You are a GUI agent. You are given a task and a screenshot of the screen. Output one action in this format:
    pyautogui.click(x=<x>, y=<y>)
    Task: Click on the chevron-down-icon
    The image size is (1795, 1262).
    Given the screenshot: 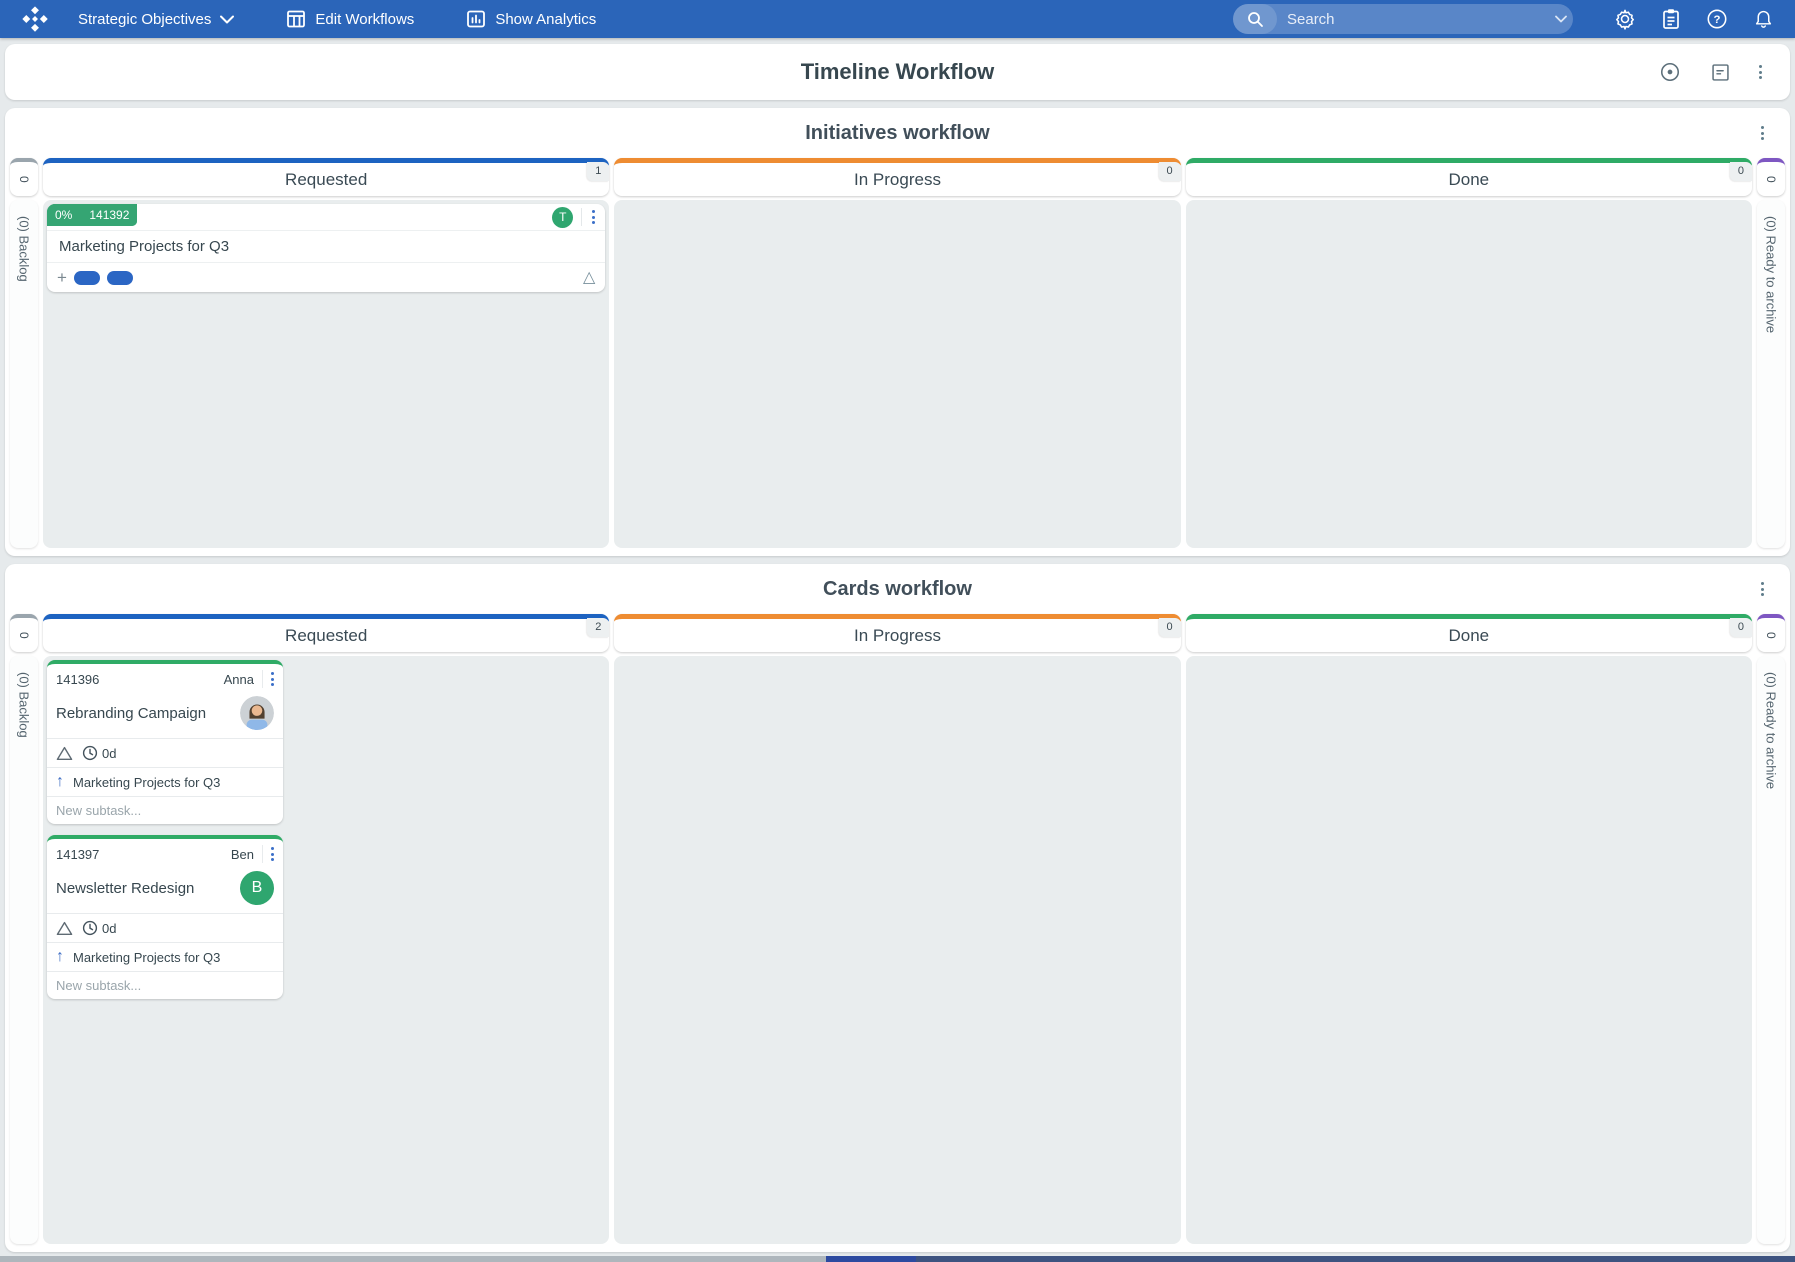 What is the action you would take?
    pyautogui.click(x=227, y=19)
    